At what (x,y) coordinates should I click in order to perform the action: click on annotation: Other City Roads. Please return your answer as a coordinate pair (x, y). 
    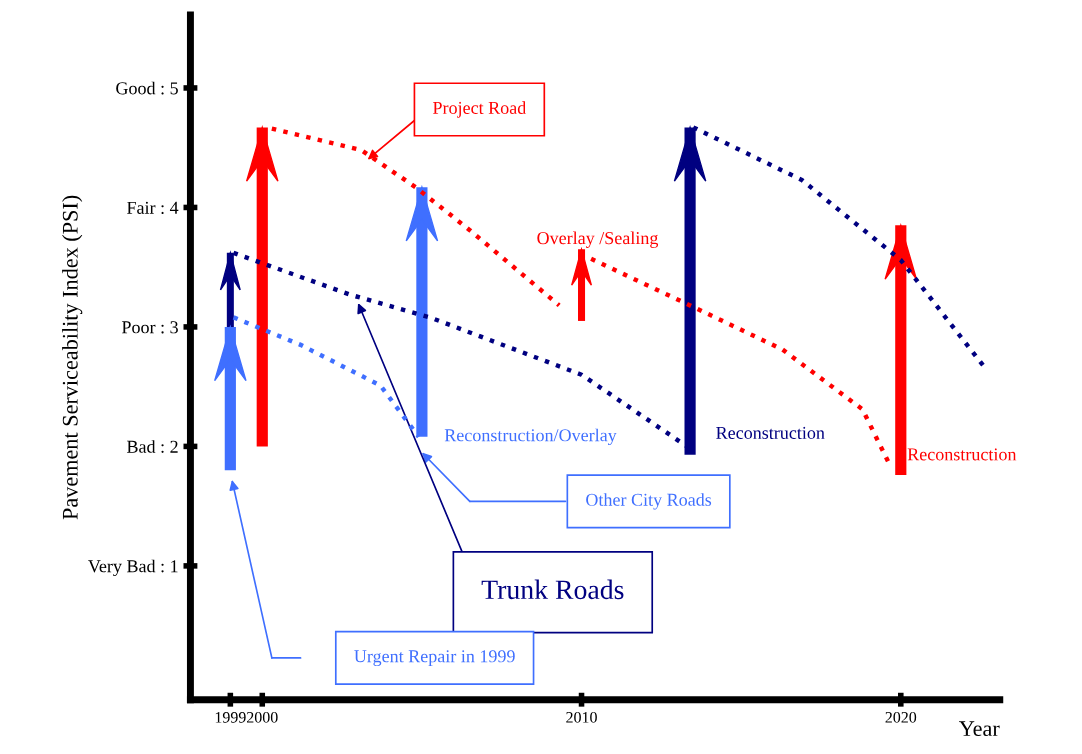
    Looking at the image, I should click on (649, 501).